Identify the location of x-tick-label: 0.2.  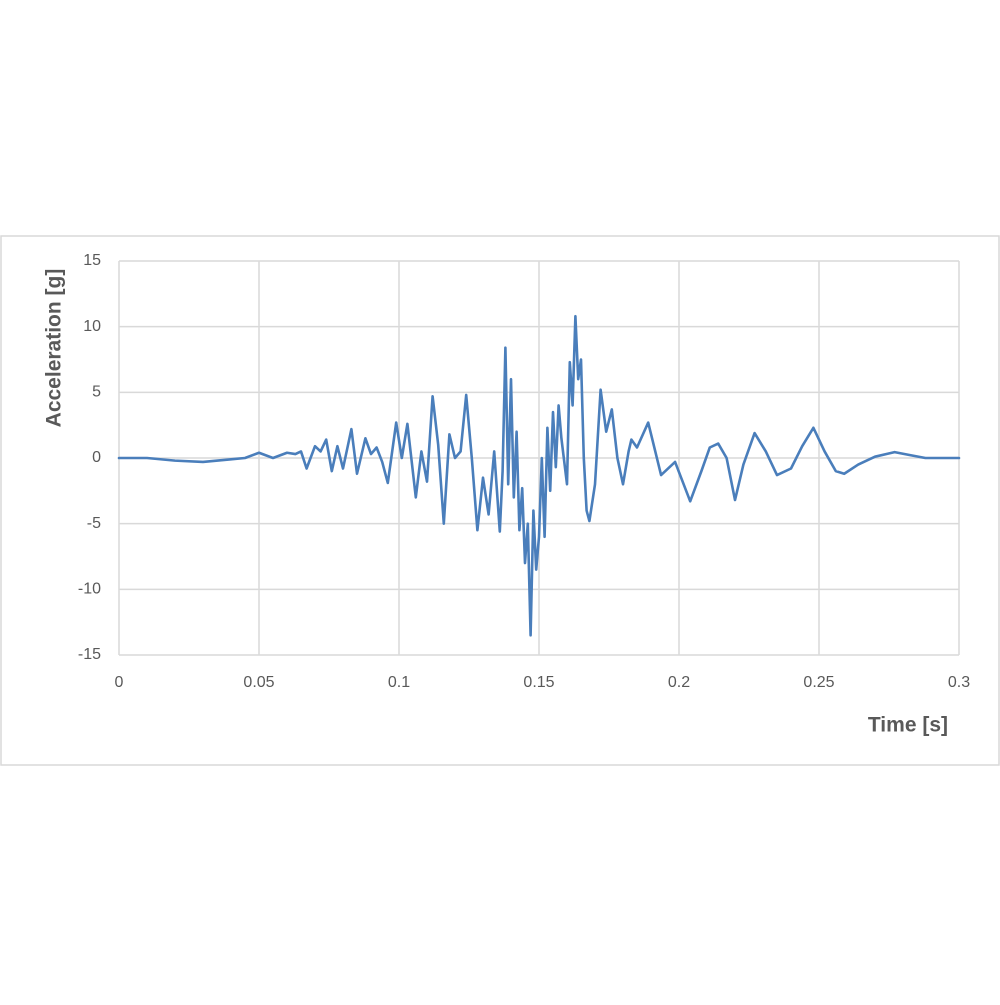
(679, 682).